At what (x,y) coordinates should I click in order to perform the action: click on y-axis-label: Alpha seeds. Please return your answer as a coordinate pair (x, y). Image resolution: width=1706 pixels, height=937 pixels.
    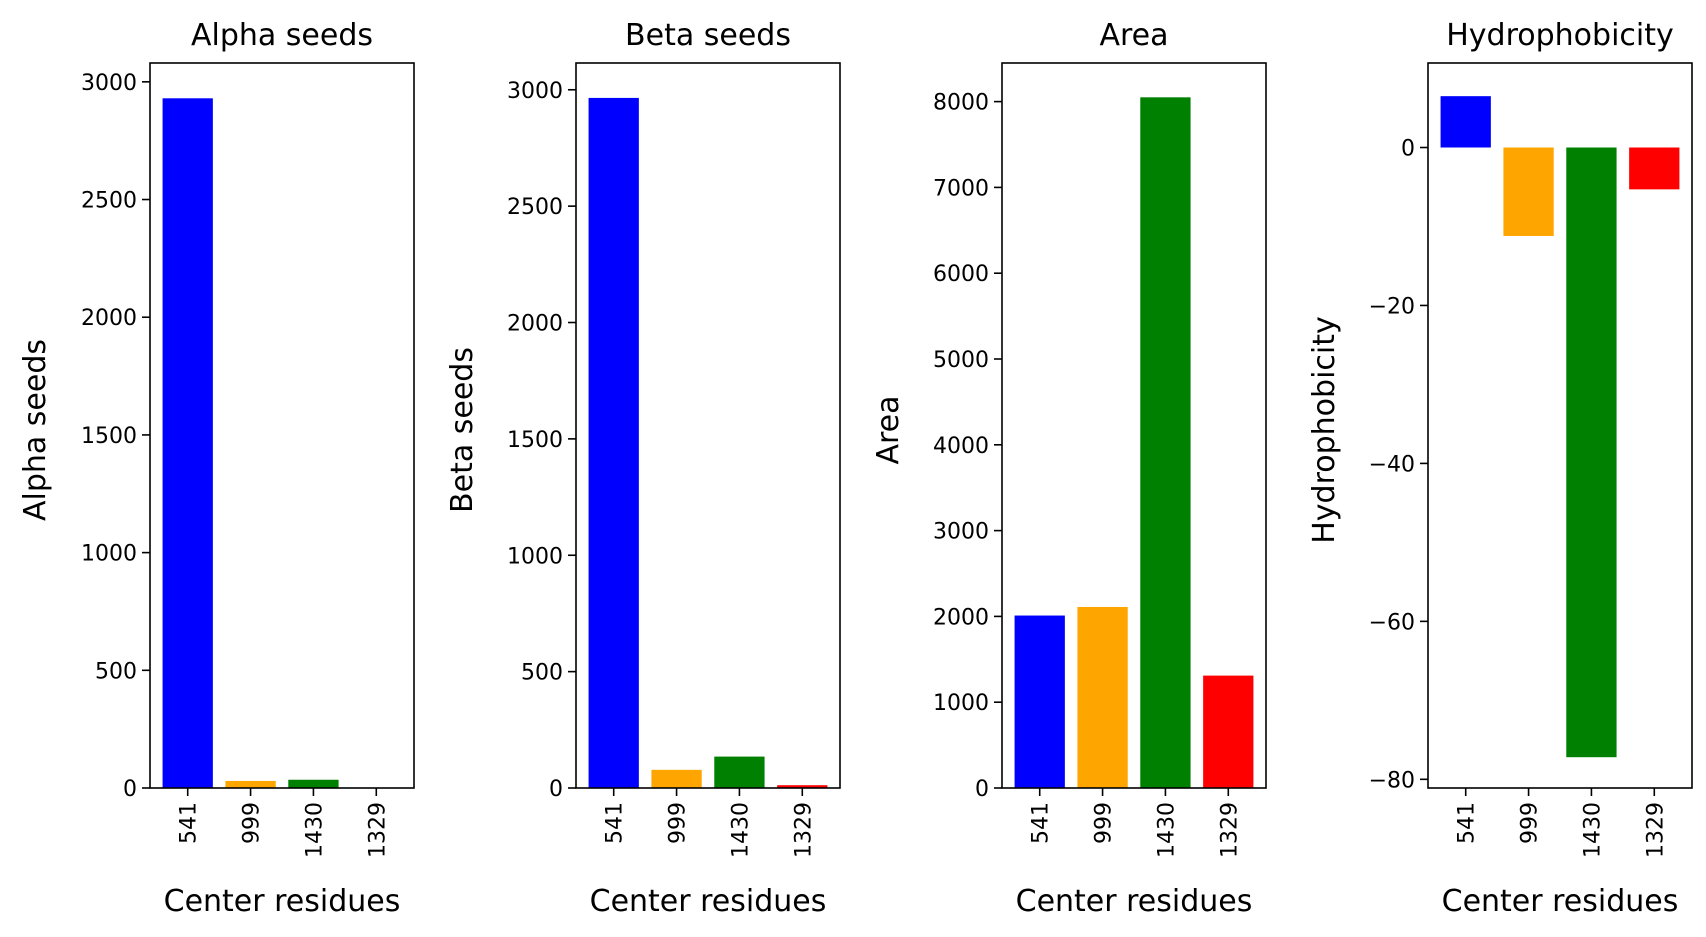
    Looking at the image, I should click on (35, 430).